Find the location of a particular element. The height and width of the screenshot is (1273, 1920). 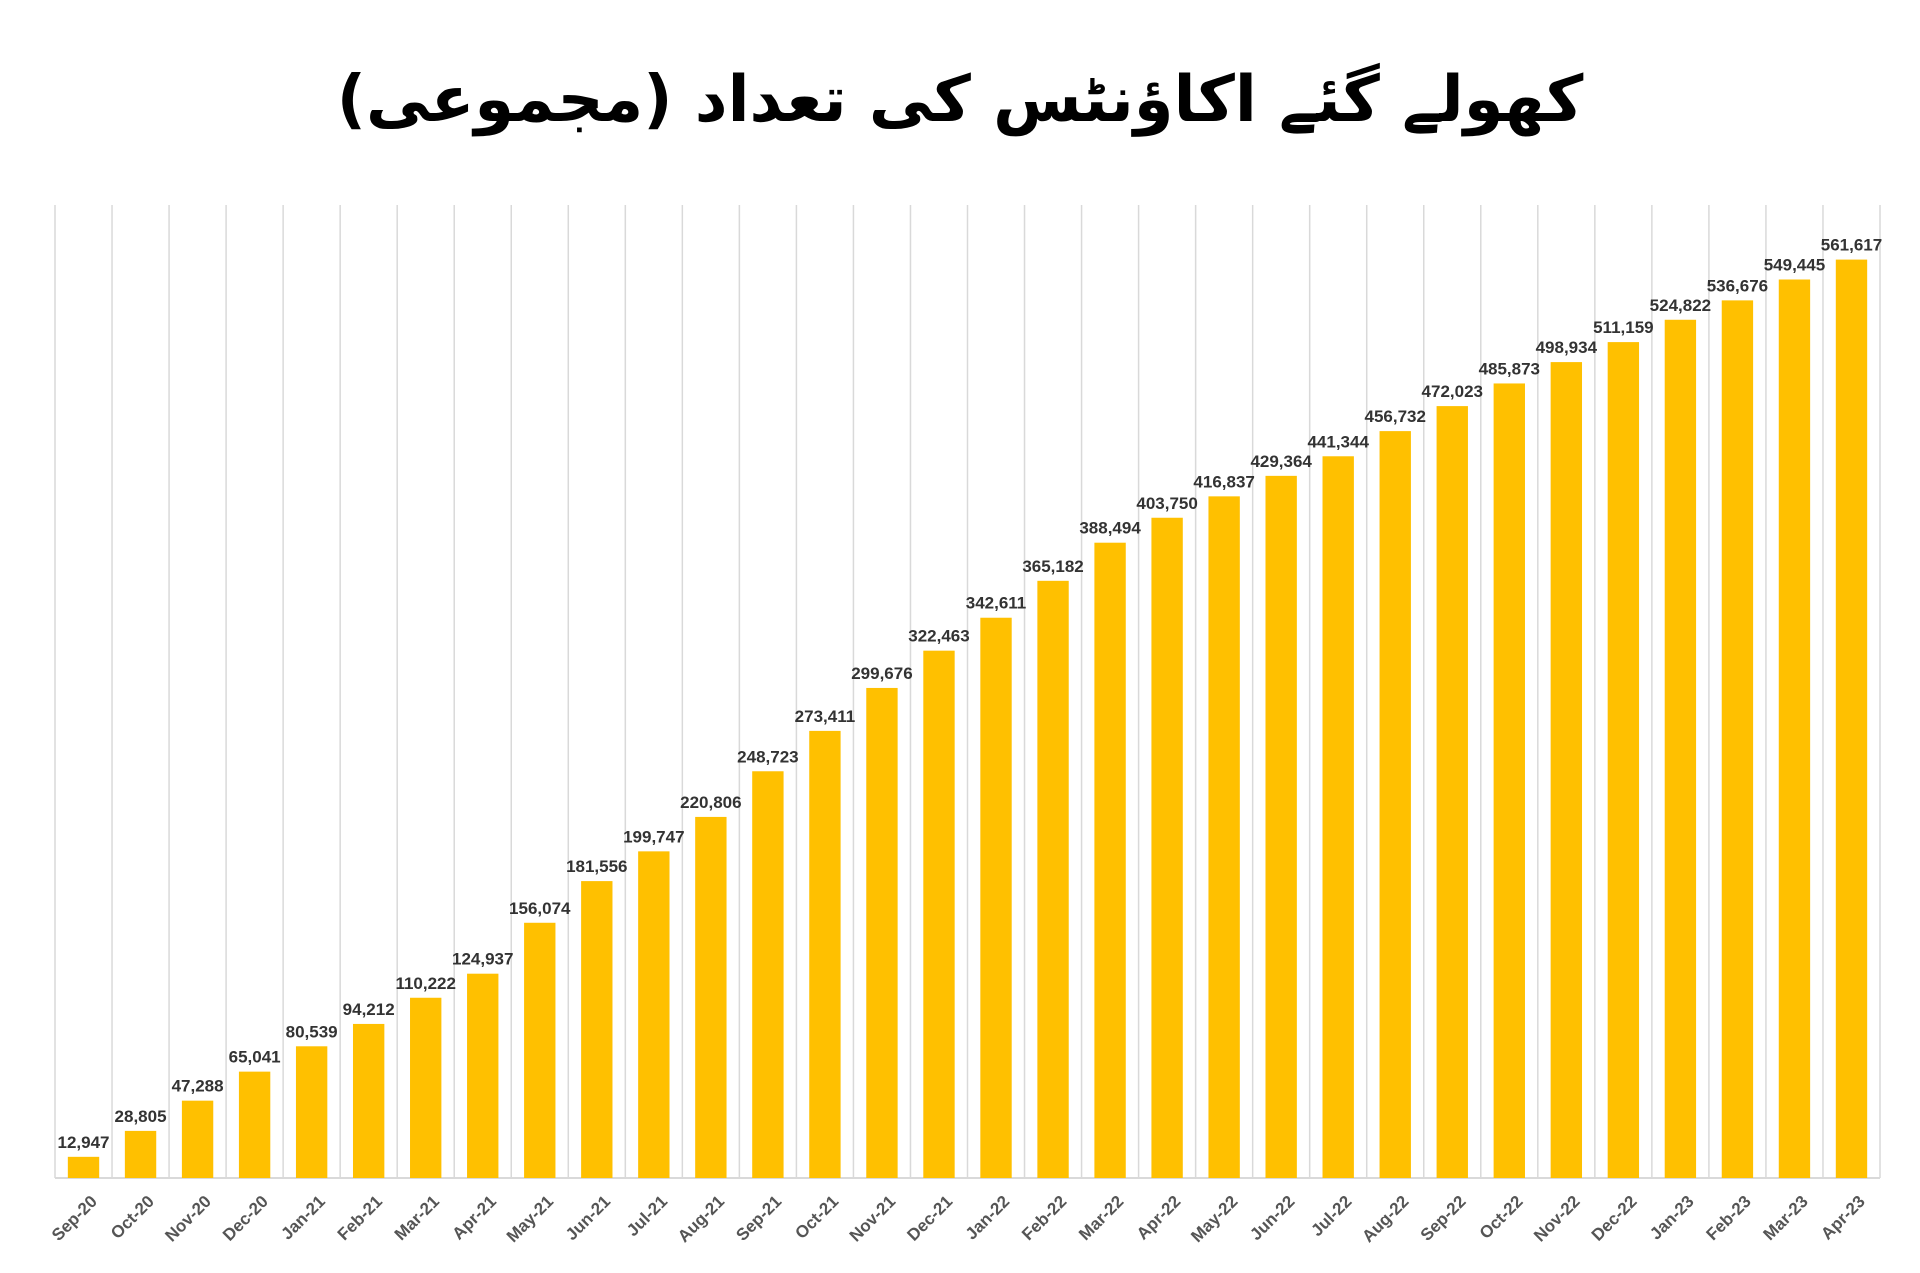

data-label: 322,463 is located at coordinates (938, 636).